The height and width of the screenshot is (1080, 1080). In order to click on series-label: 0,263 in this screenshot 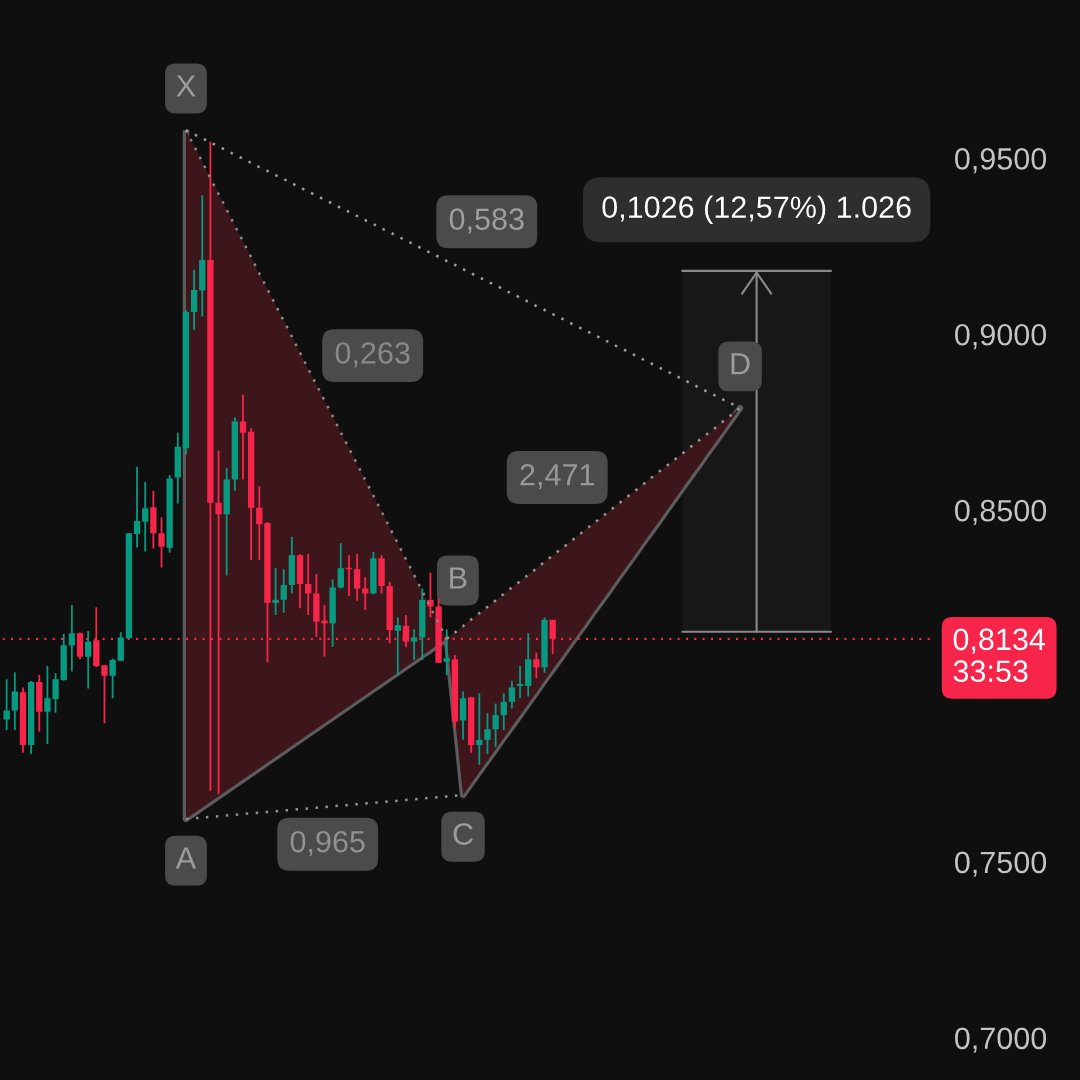, I will do `click(372, 355)`.